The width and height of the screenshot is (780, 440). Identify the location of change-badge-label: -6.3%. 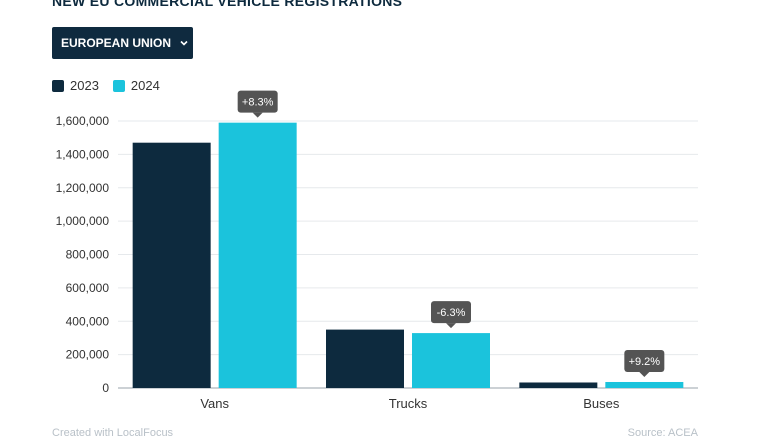
(451, 313).